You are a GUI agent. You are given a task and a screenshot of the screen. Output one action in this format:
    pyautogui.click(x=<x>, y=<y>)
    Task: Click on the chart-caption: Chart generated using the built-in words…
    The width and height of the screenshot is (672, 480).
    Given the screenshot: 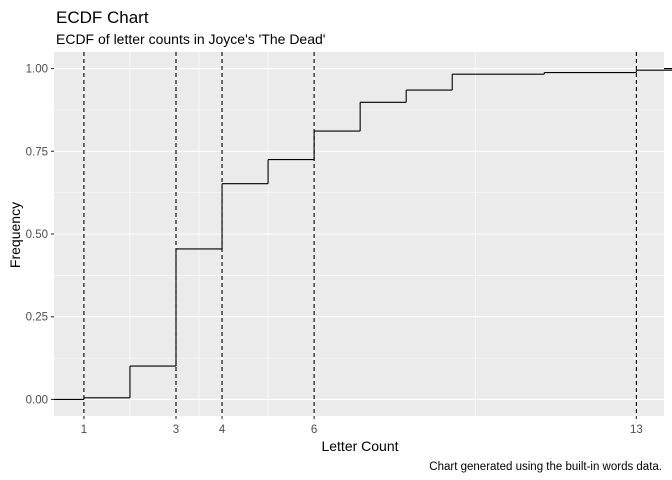 What is the action you would take?
    pyautogui.click(x=545, y=467)
    